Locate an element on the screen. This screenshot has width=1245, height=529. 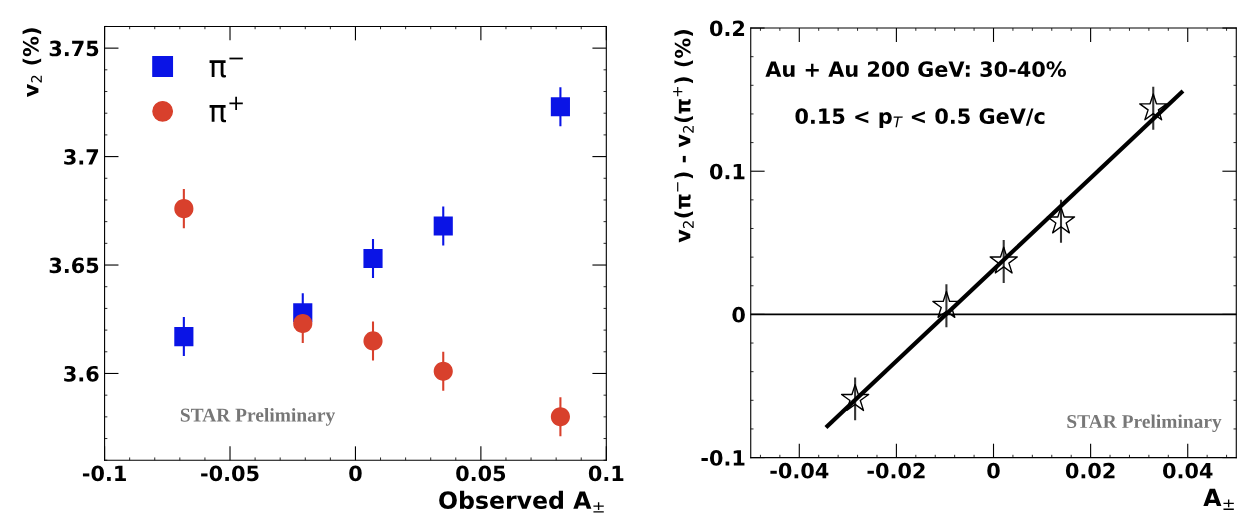
y-axis-title: v$_{2}$ (%) is located at coordinates (32, 62).